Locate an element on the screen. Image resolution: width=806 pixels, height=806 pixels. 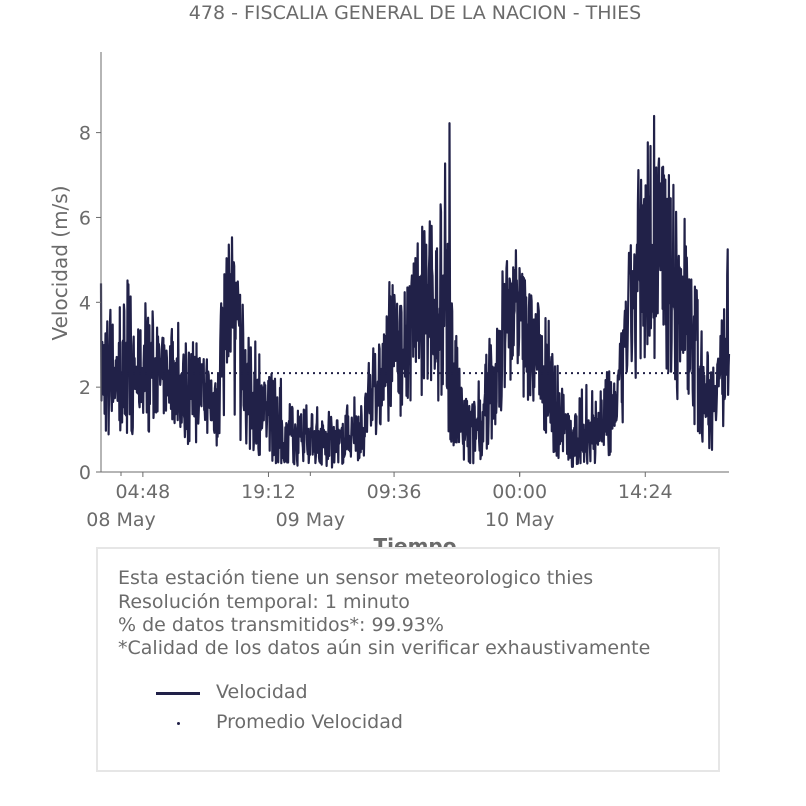
x-tick-label: 09:36 is located at coordinates (394, 492).